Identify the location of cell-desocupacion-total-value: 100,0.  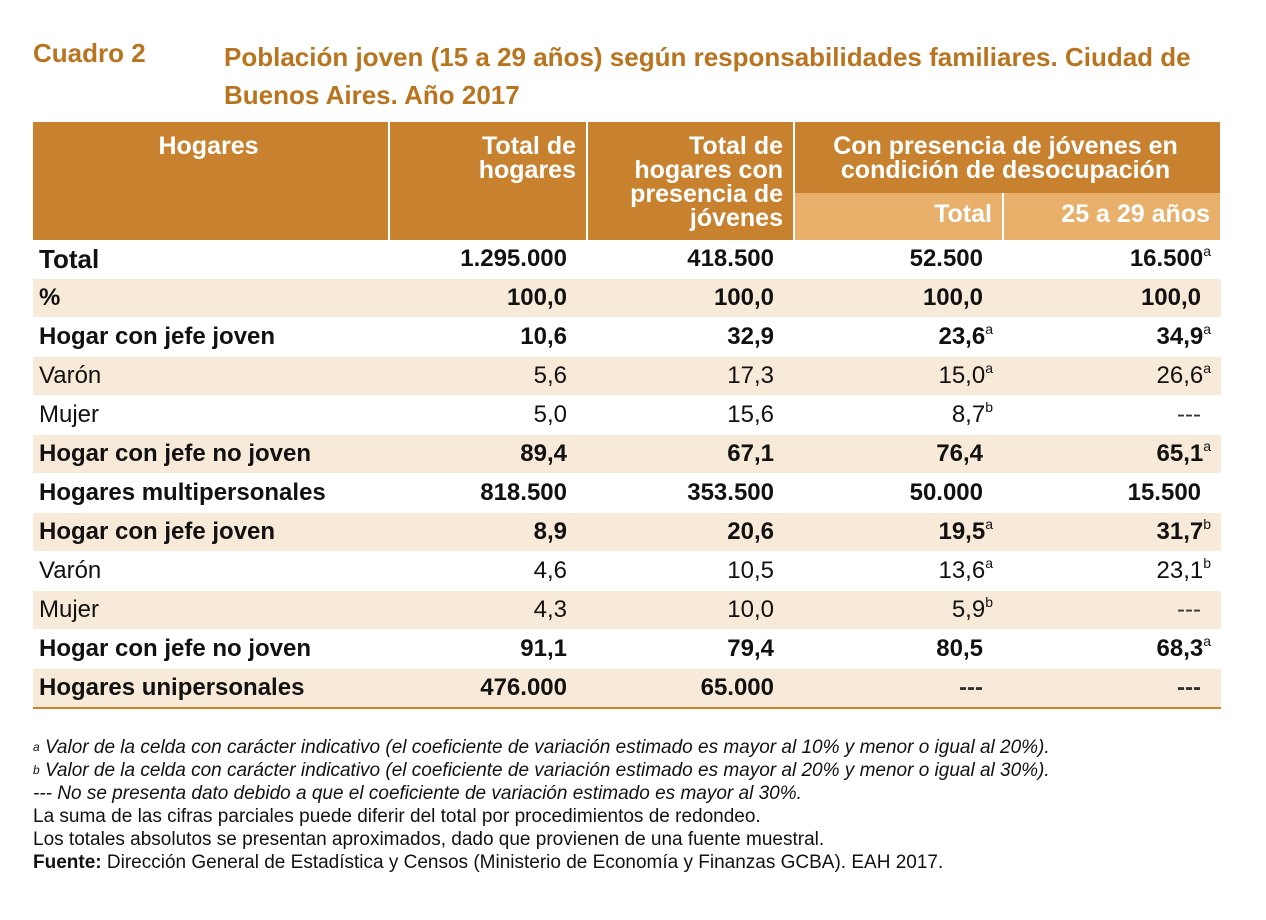
(952, 297).